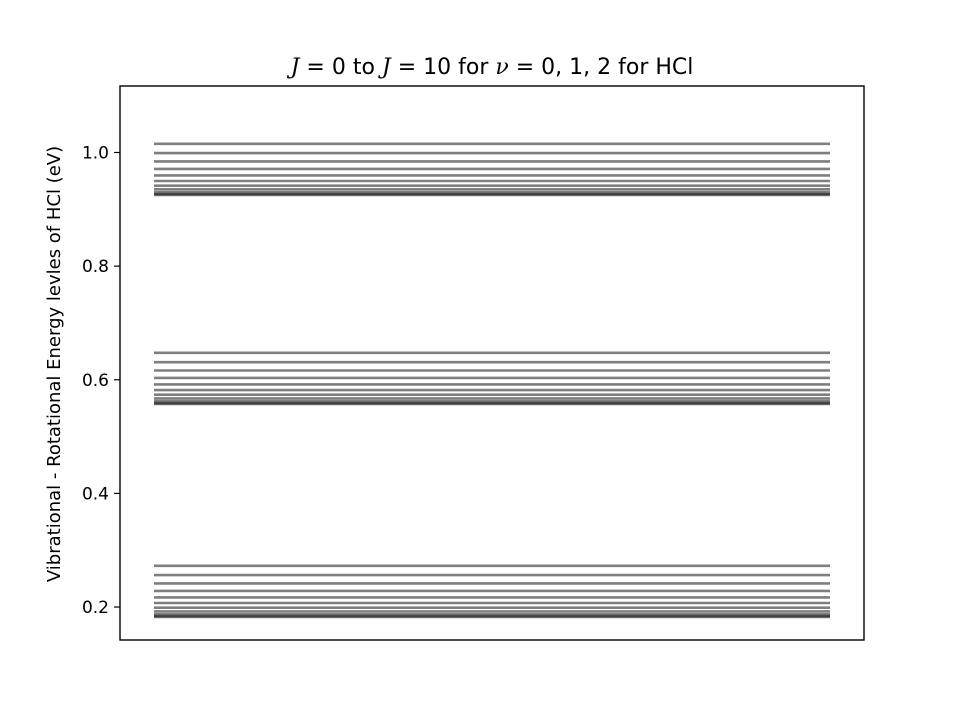 Image resolution: width=960 pixels, height=720 pixels. I want to click on y-tick-label: 0.2, so click(95, 608).